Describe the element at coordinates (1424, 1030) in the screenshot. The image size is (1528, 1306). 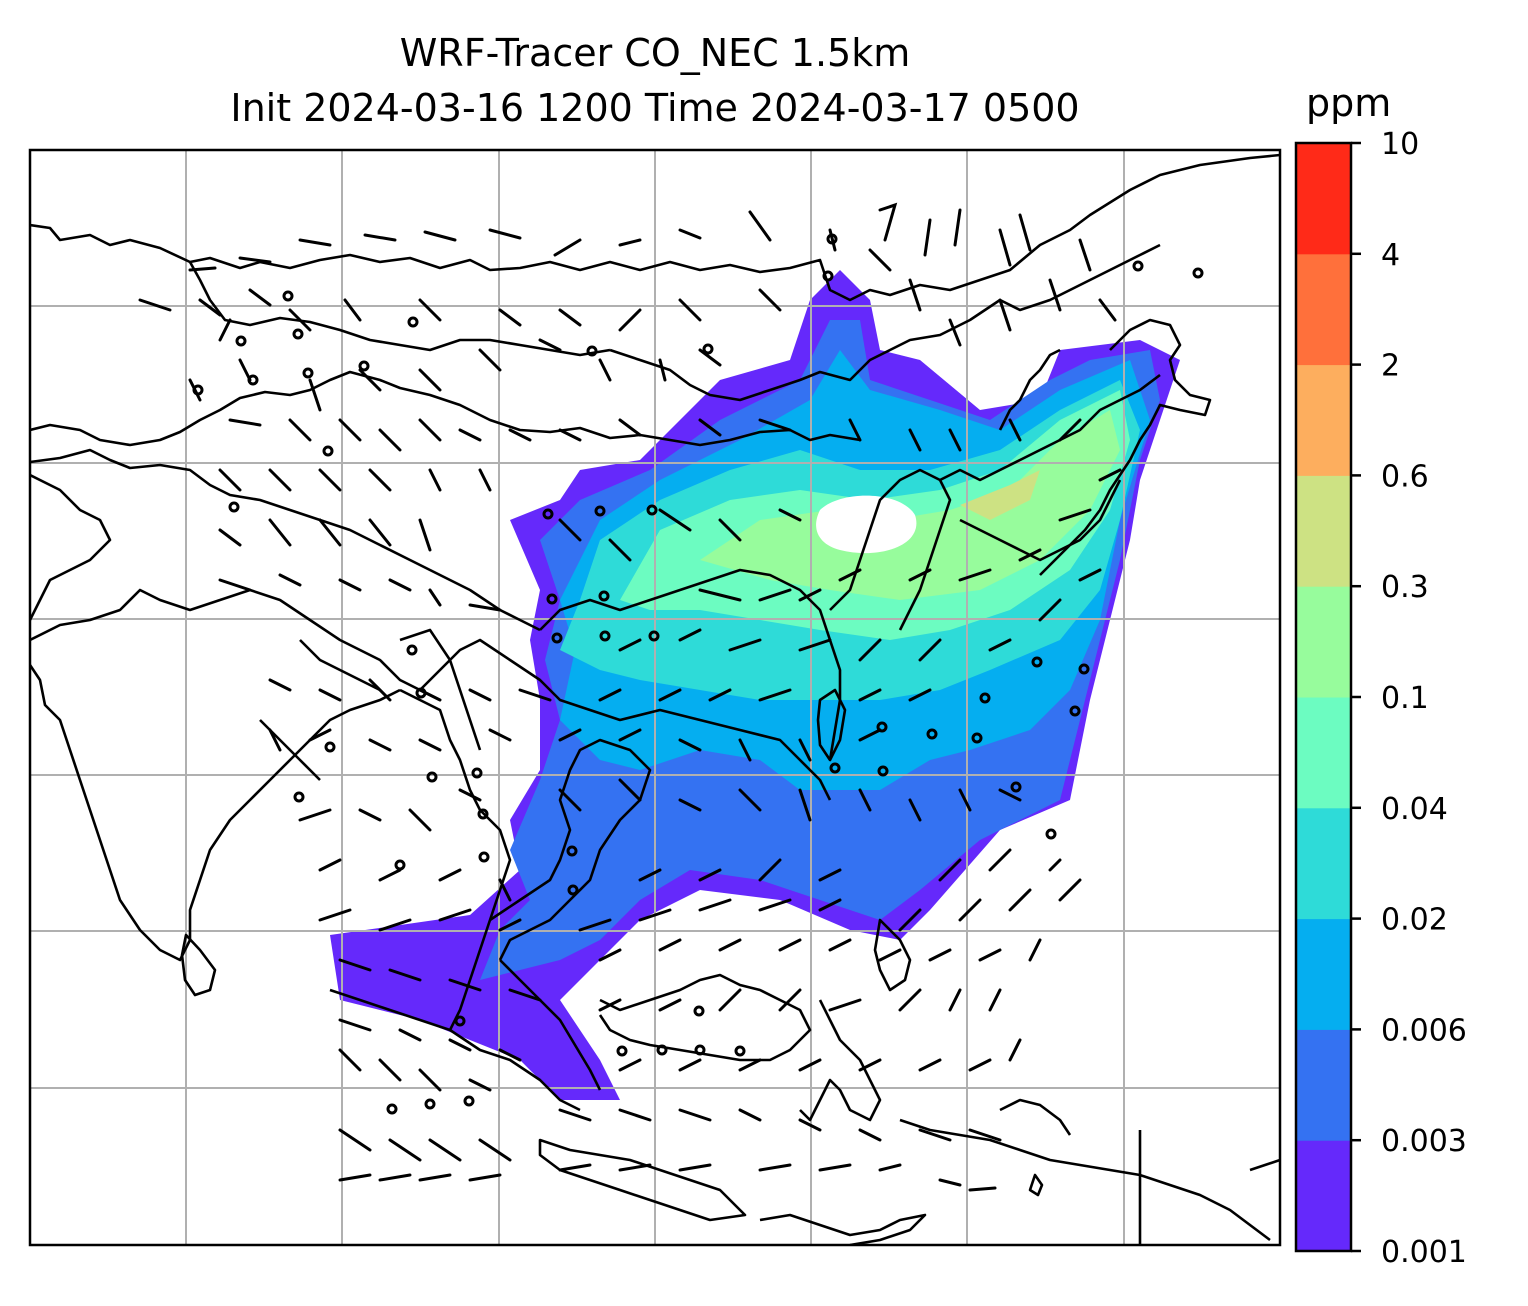
I see `colorbar-tick-label: 0.006` at that location.